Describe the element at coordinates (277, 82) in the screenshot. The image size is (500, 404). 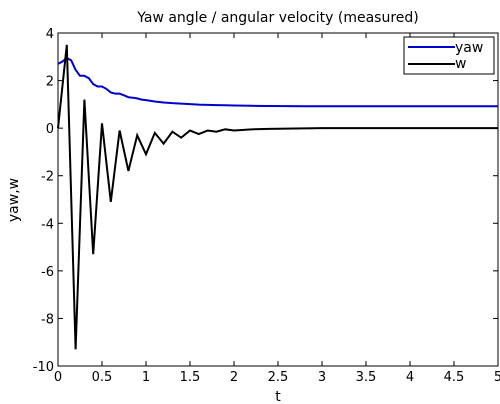
I see `series-line-yaw` at that location.